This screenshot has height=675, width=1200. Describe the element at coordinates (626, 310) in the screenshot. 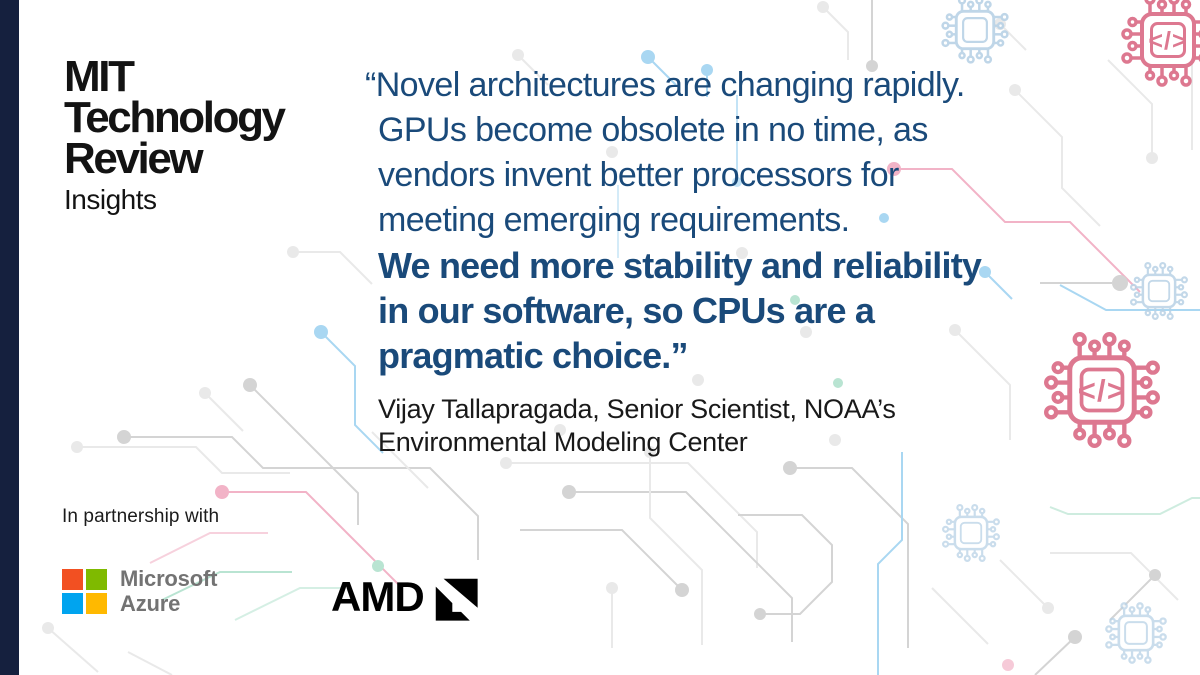

I see `quote-line-bold: in our software, so CPUs are a` at that location.